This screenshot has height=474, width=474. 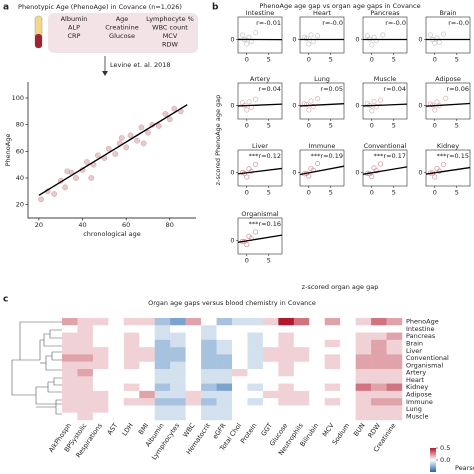 I want to click on input-item: Albumin, so click(x=74, y=19).